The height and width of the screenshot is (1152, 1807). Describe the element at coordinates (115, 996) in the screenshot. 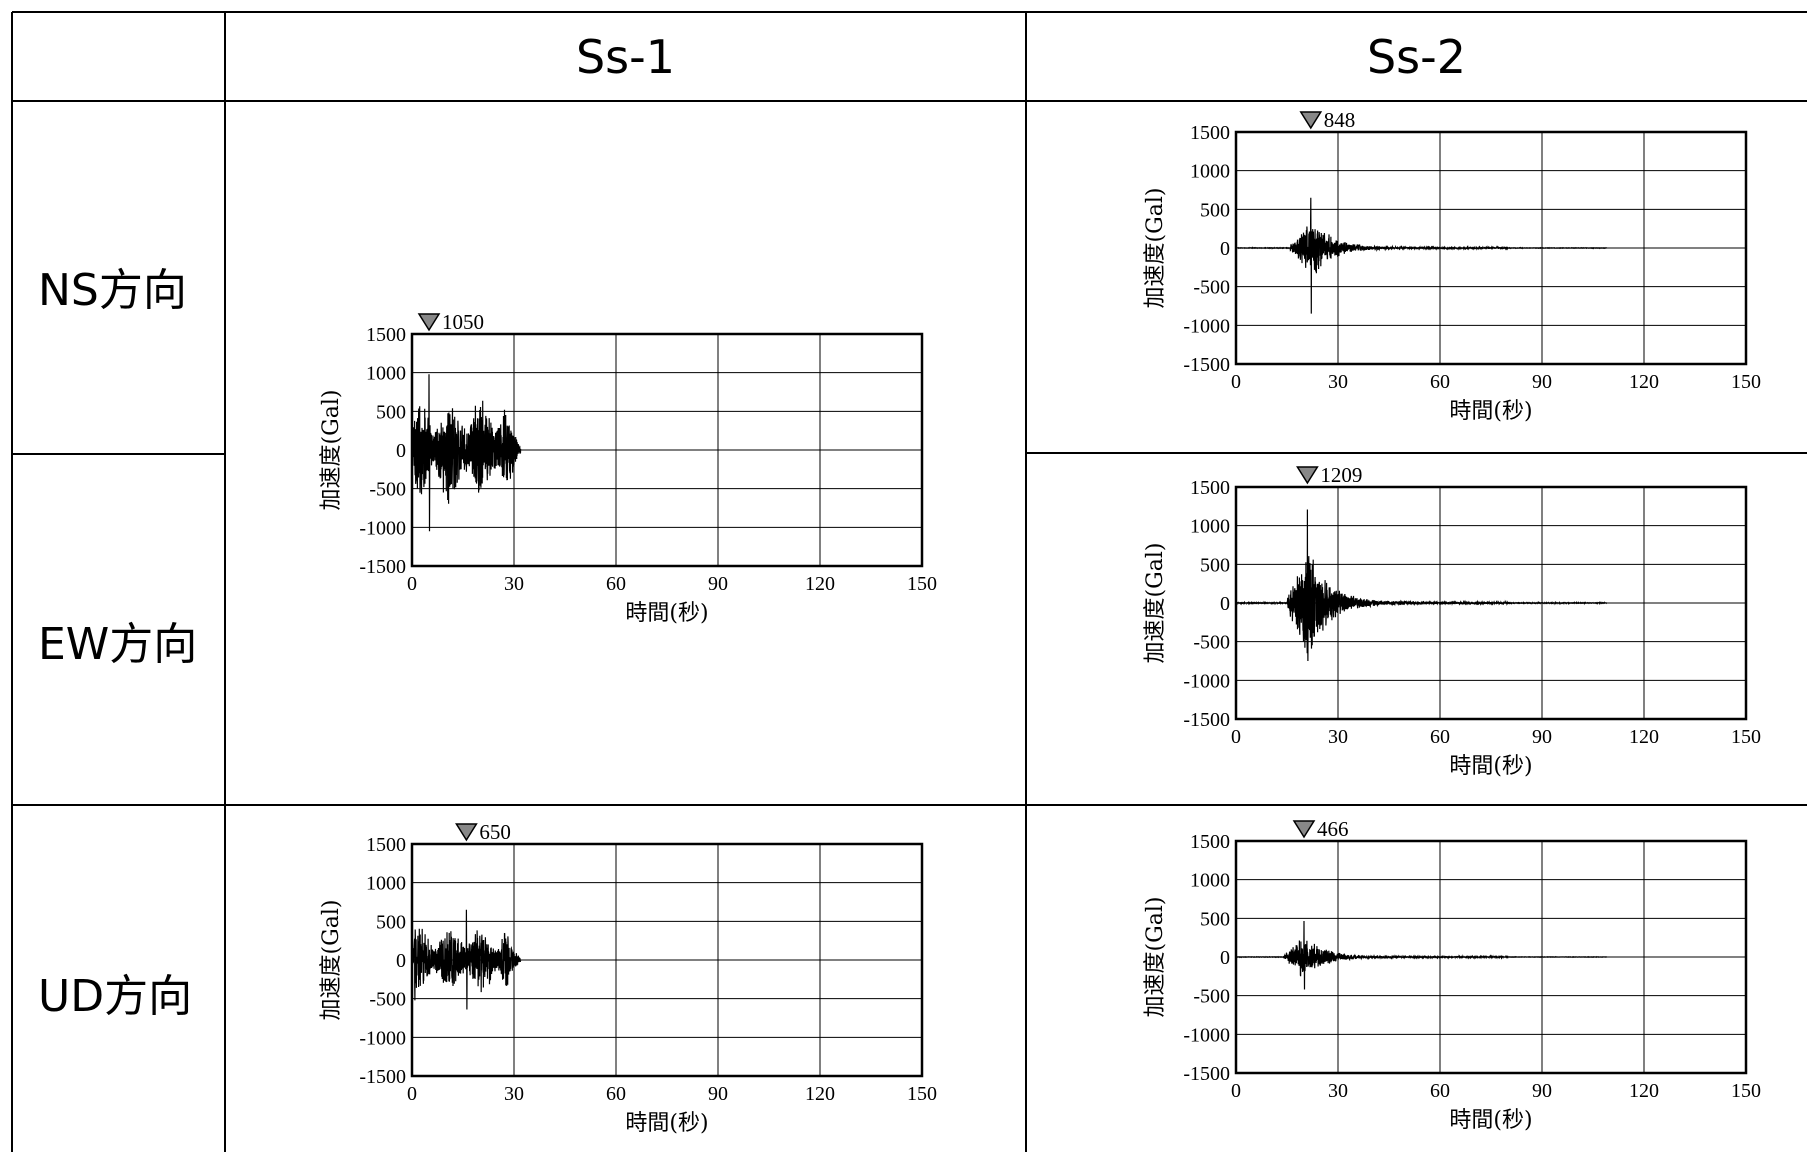

I see `row-header-ud: UD方向` at that location.